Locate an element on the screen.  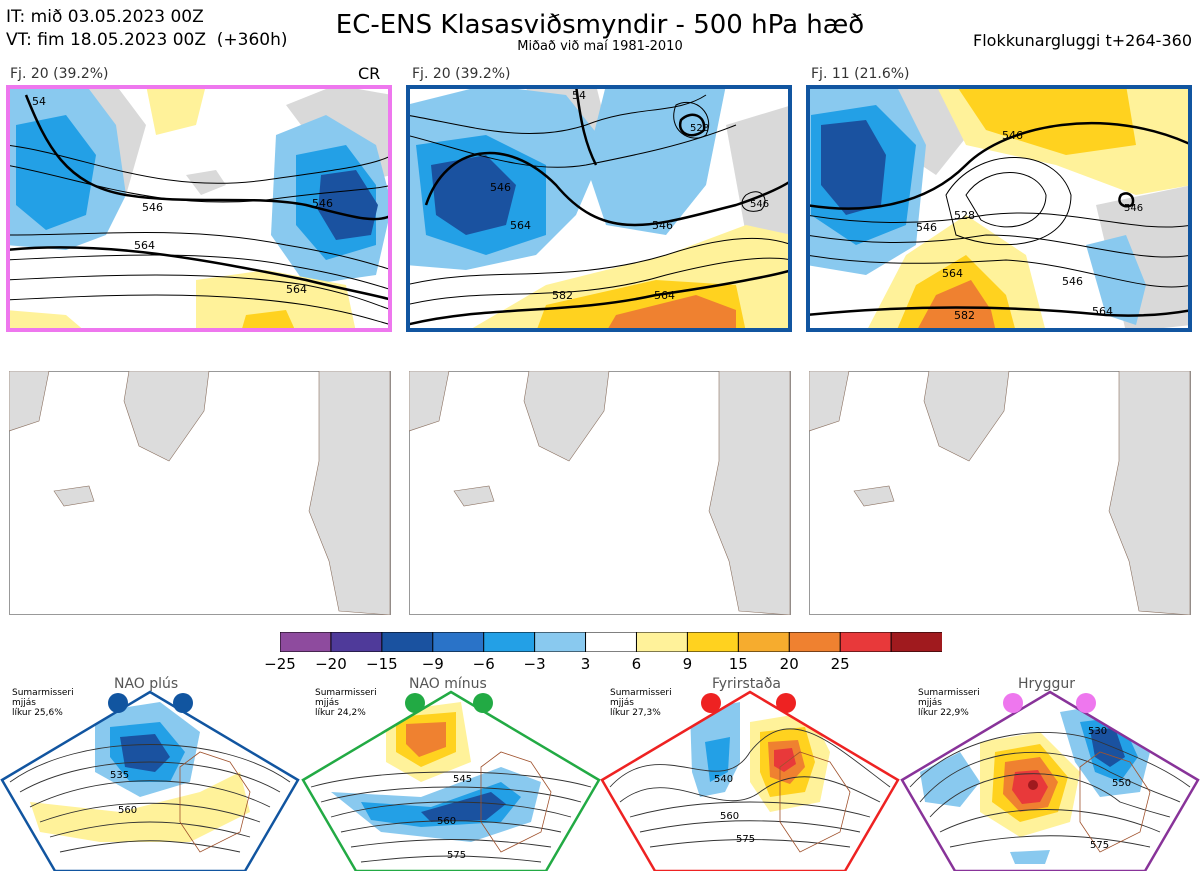
anomaly-positive is located at coordinates (140, 807).